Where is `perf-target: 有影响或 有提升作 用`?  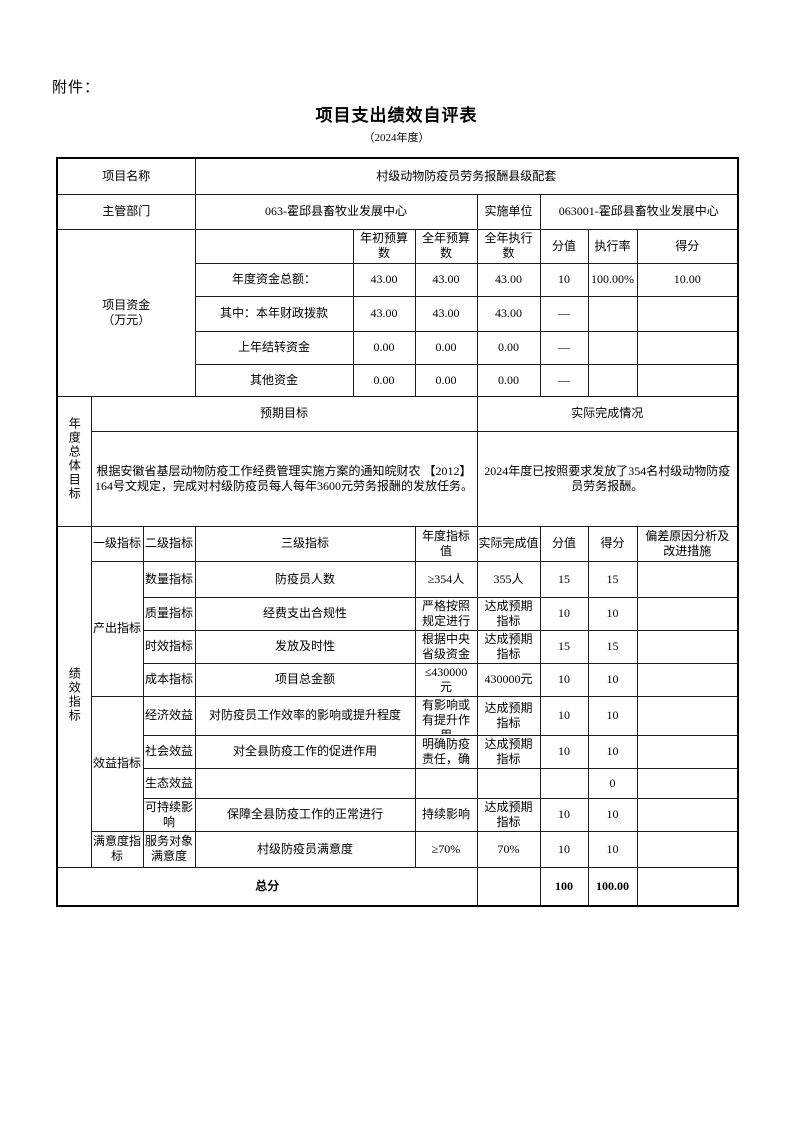
perf-target: 有影响或 有提升作 用 is located at coordinates (446, 715).